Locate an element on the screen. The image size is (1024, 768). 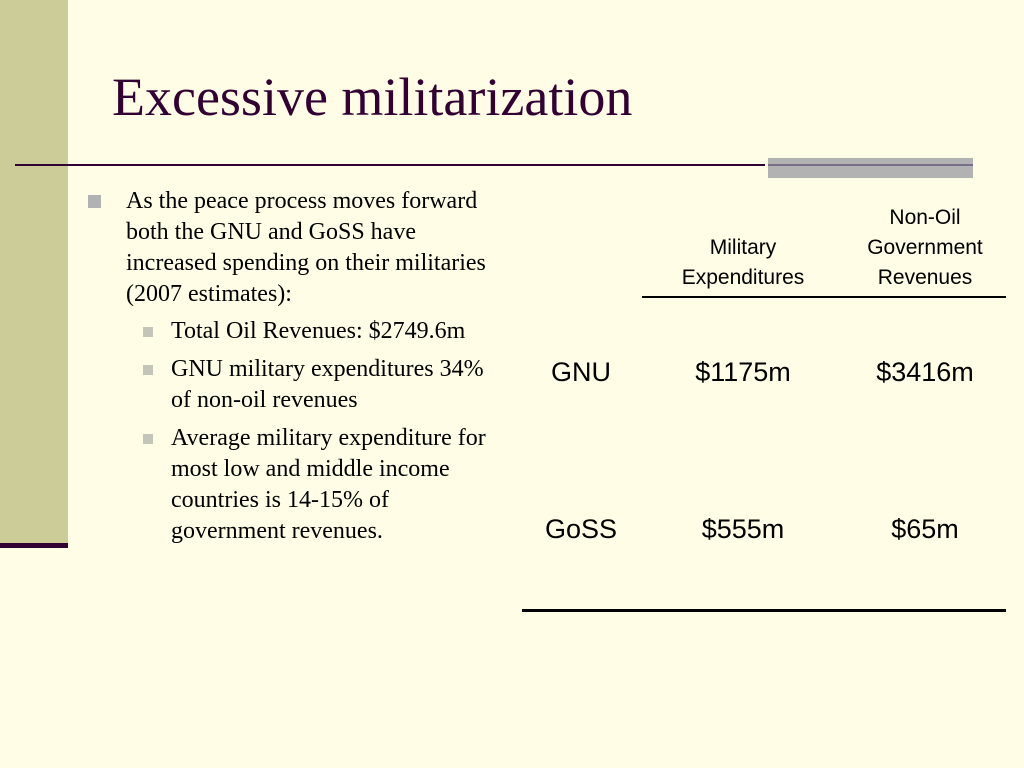
header-non-oil-revenues: Non-Oil Government Revenues is located at coordinates (925, 247).